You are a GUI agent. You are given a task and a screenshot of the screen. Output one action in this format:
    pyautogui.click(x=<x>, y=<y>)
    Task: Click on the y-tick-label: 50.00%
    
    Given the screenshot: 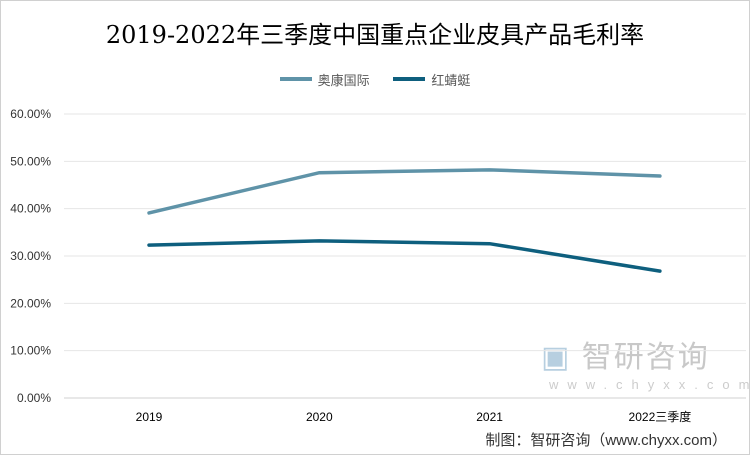 What is the action you would take?
    pyautogui.click(x=30, y=161)
    